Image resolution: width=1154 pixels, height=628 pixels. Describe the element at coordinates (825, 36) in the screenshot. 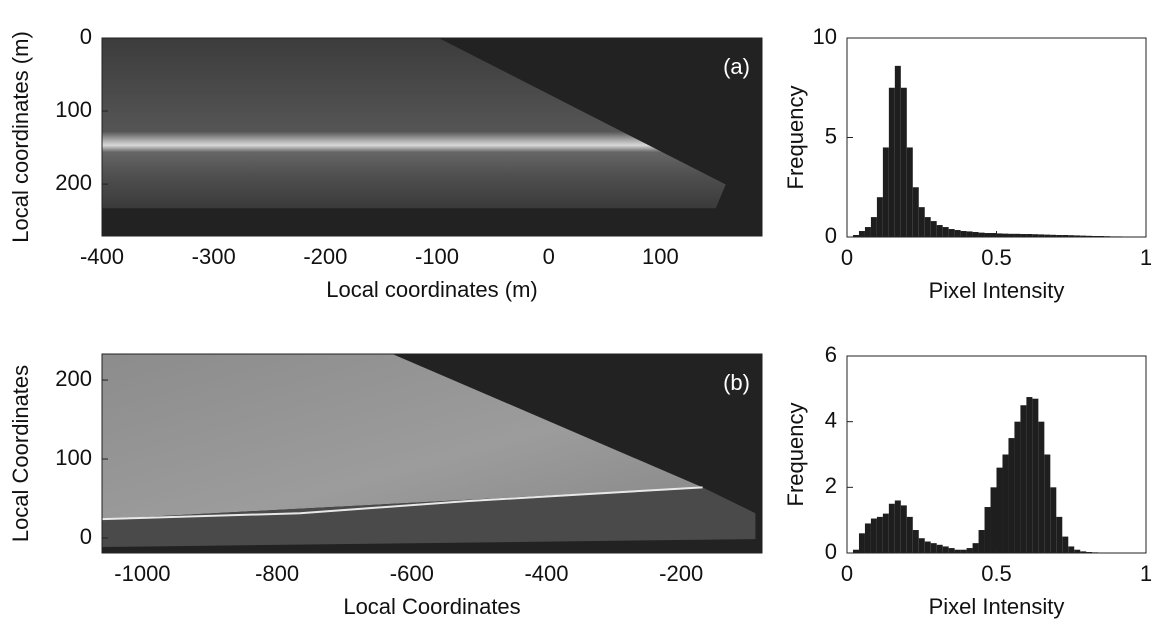

I see `y-tick-label: 10` at that location.